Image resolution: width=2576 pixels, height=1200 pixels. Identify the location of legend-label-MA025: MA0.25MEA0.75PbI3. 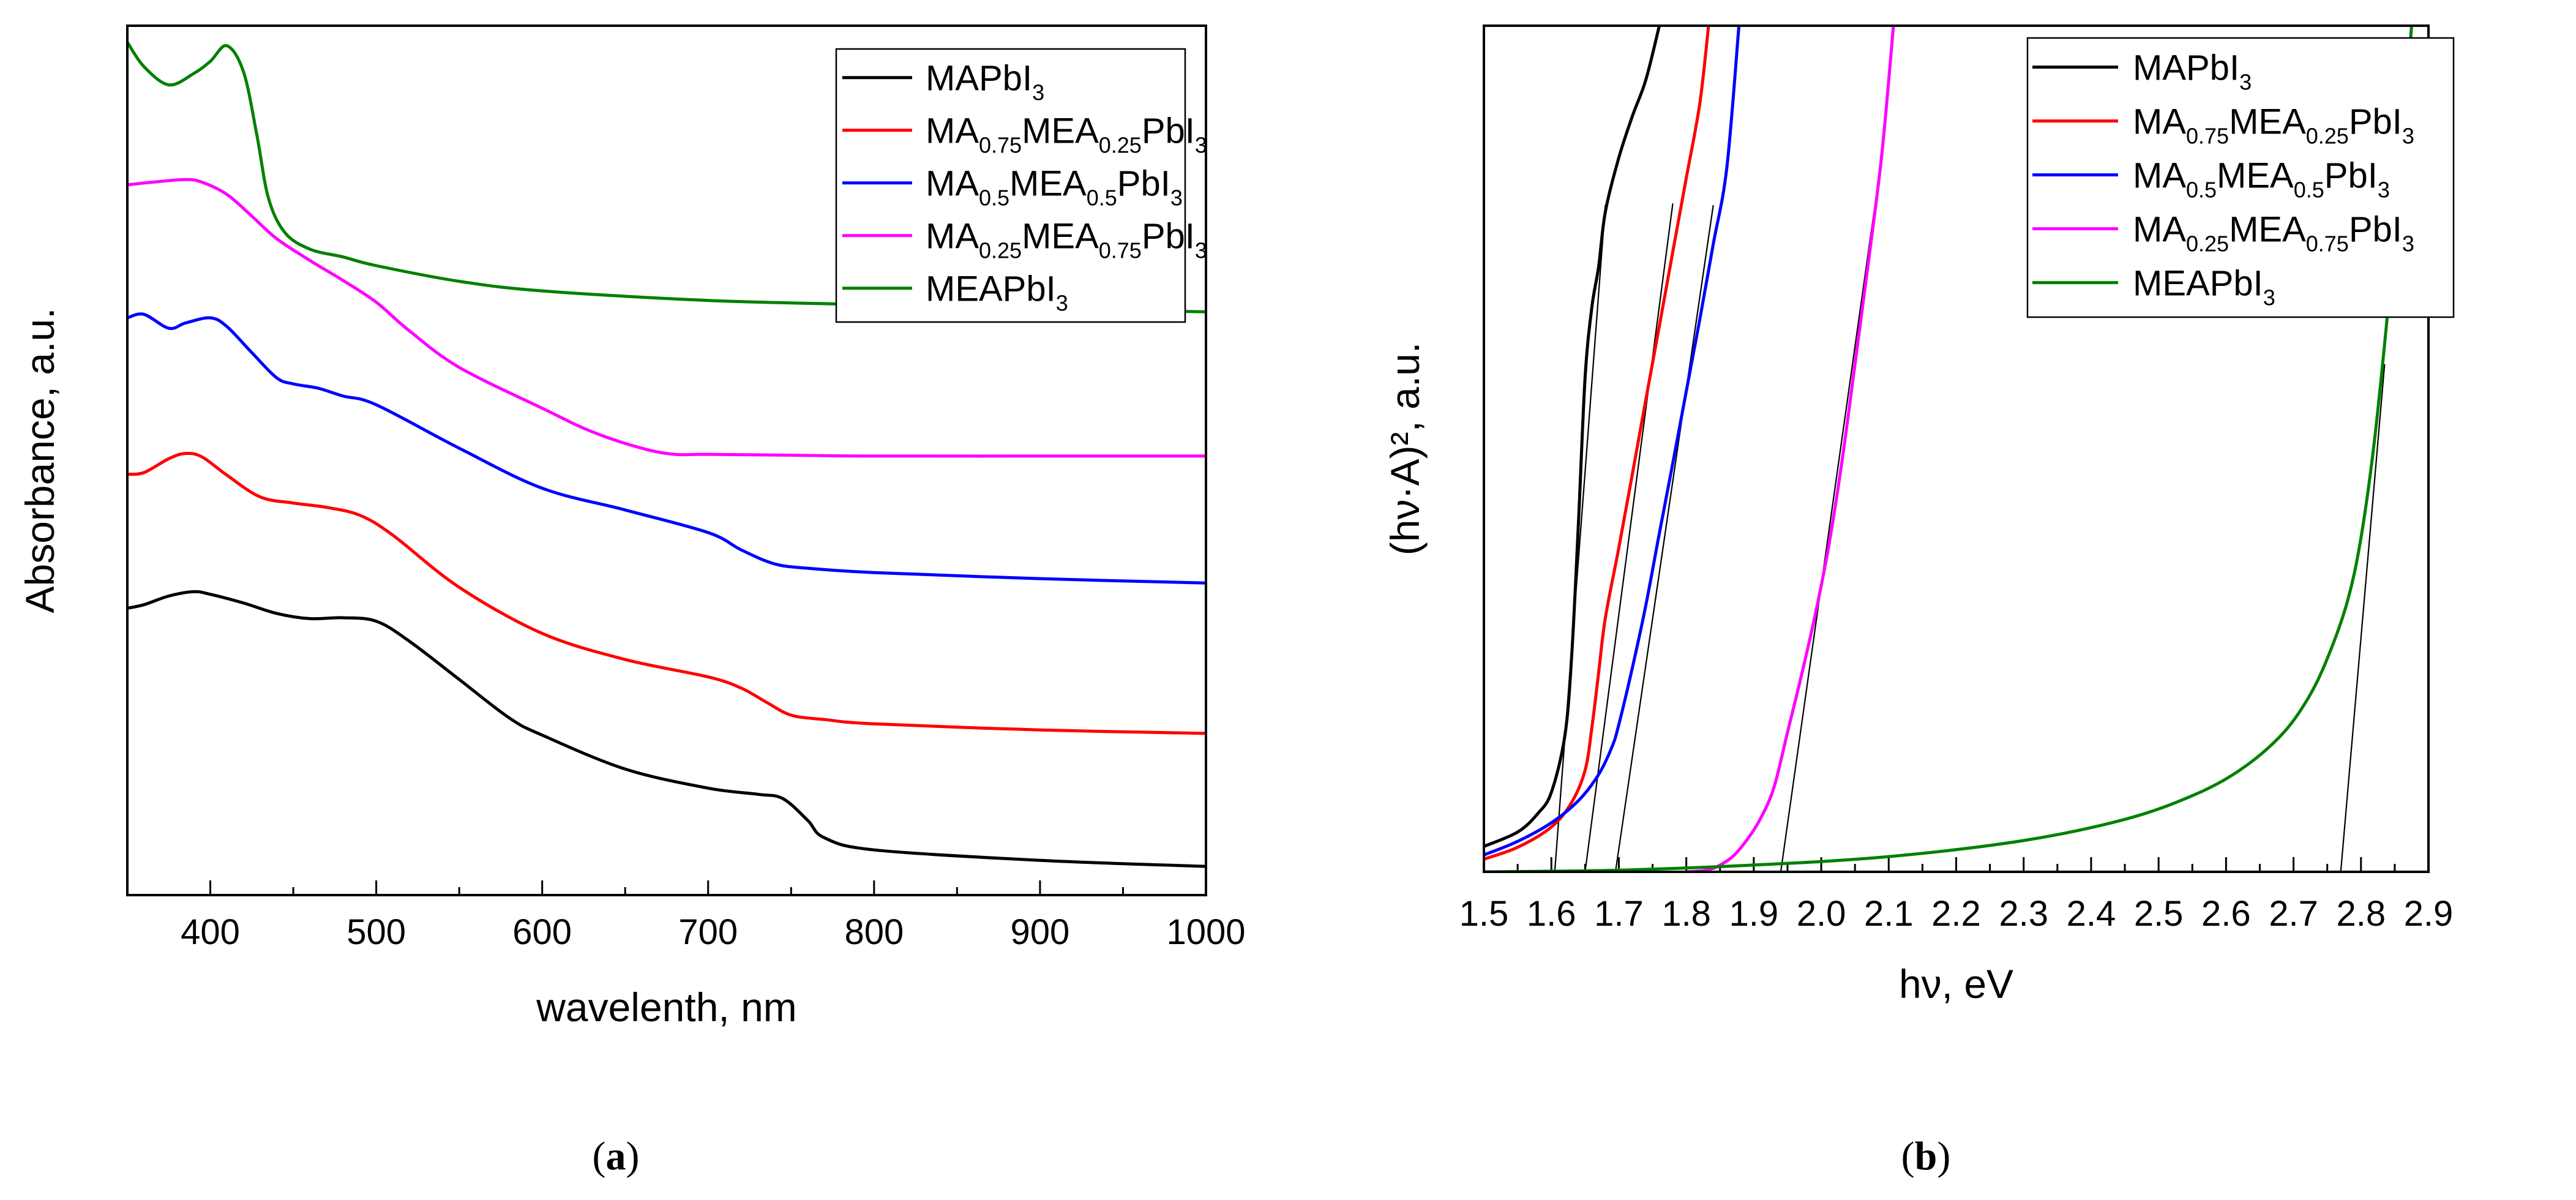
(1066, 240).